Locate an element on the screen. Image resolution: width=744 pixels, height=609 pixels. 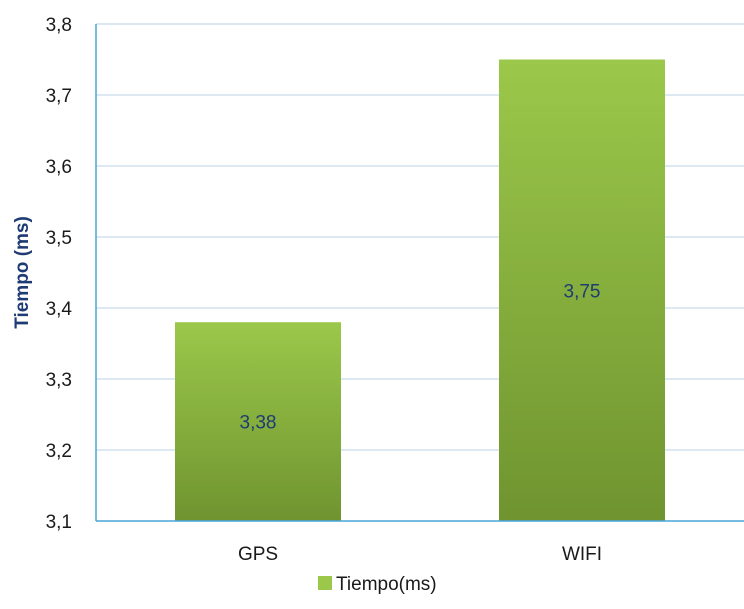
legend: Tiempo(ms) is located at coordinates (377, 584).